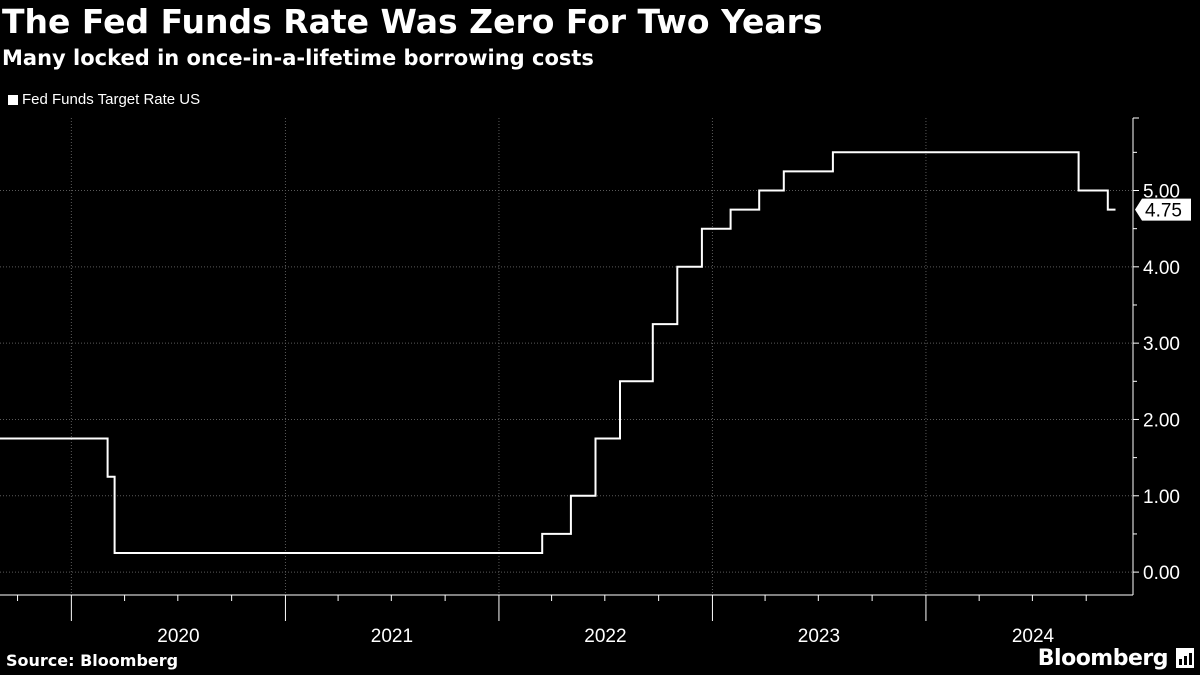 This screenshot has height=675, width=1200. Describe the element at coordinates (92, 660) in the screenshot. I see `source-note: Source: Bloomberg` at that location.